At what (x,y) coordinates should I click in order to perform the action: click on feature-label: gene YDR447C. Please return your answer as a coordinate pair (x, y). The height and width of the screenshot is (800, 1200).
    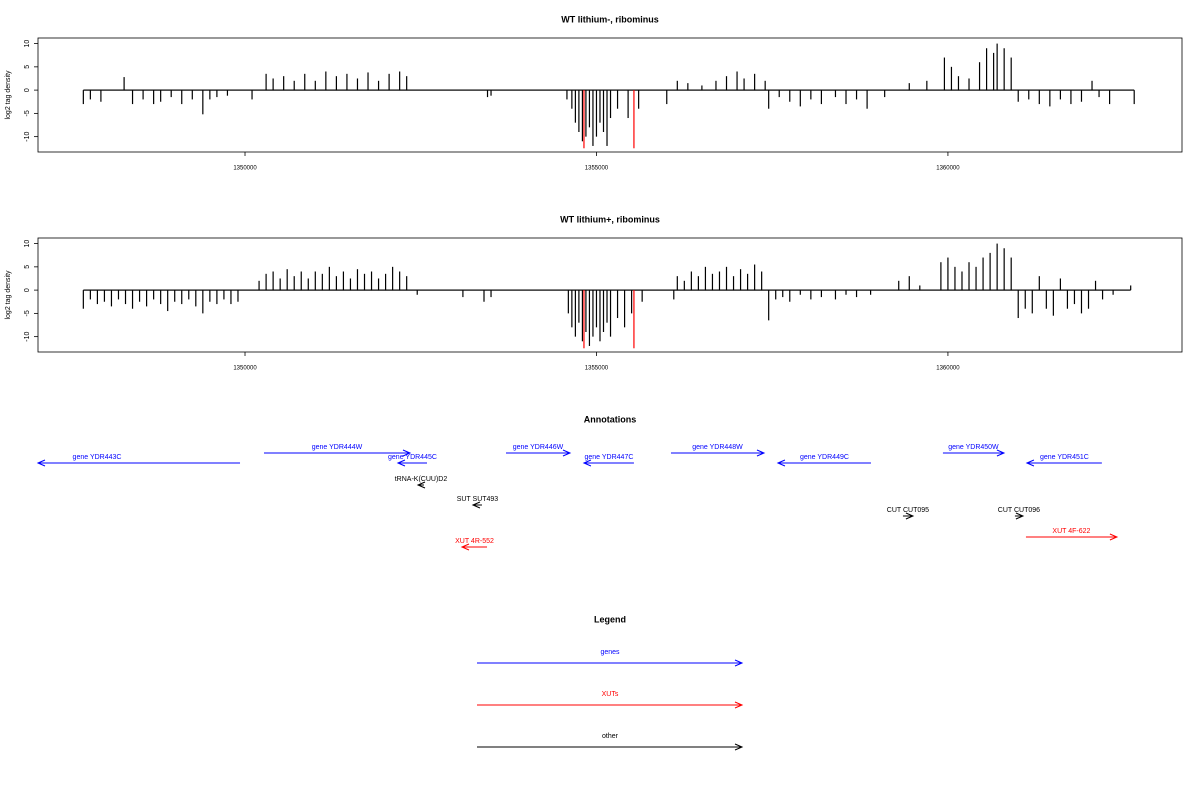
    Looking at the image, I should click on (608, 457).